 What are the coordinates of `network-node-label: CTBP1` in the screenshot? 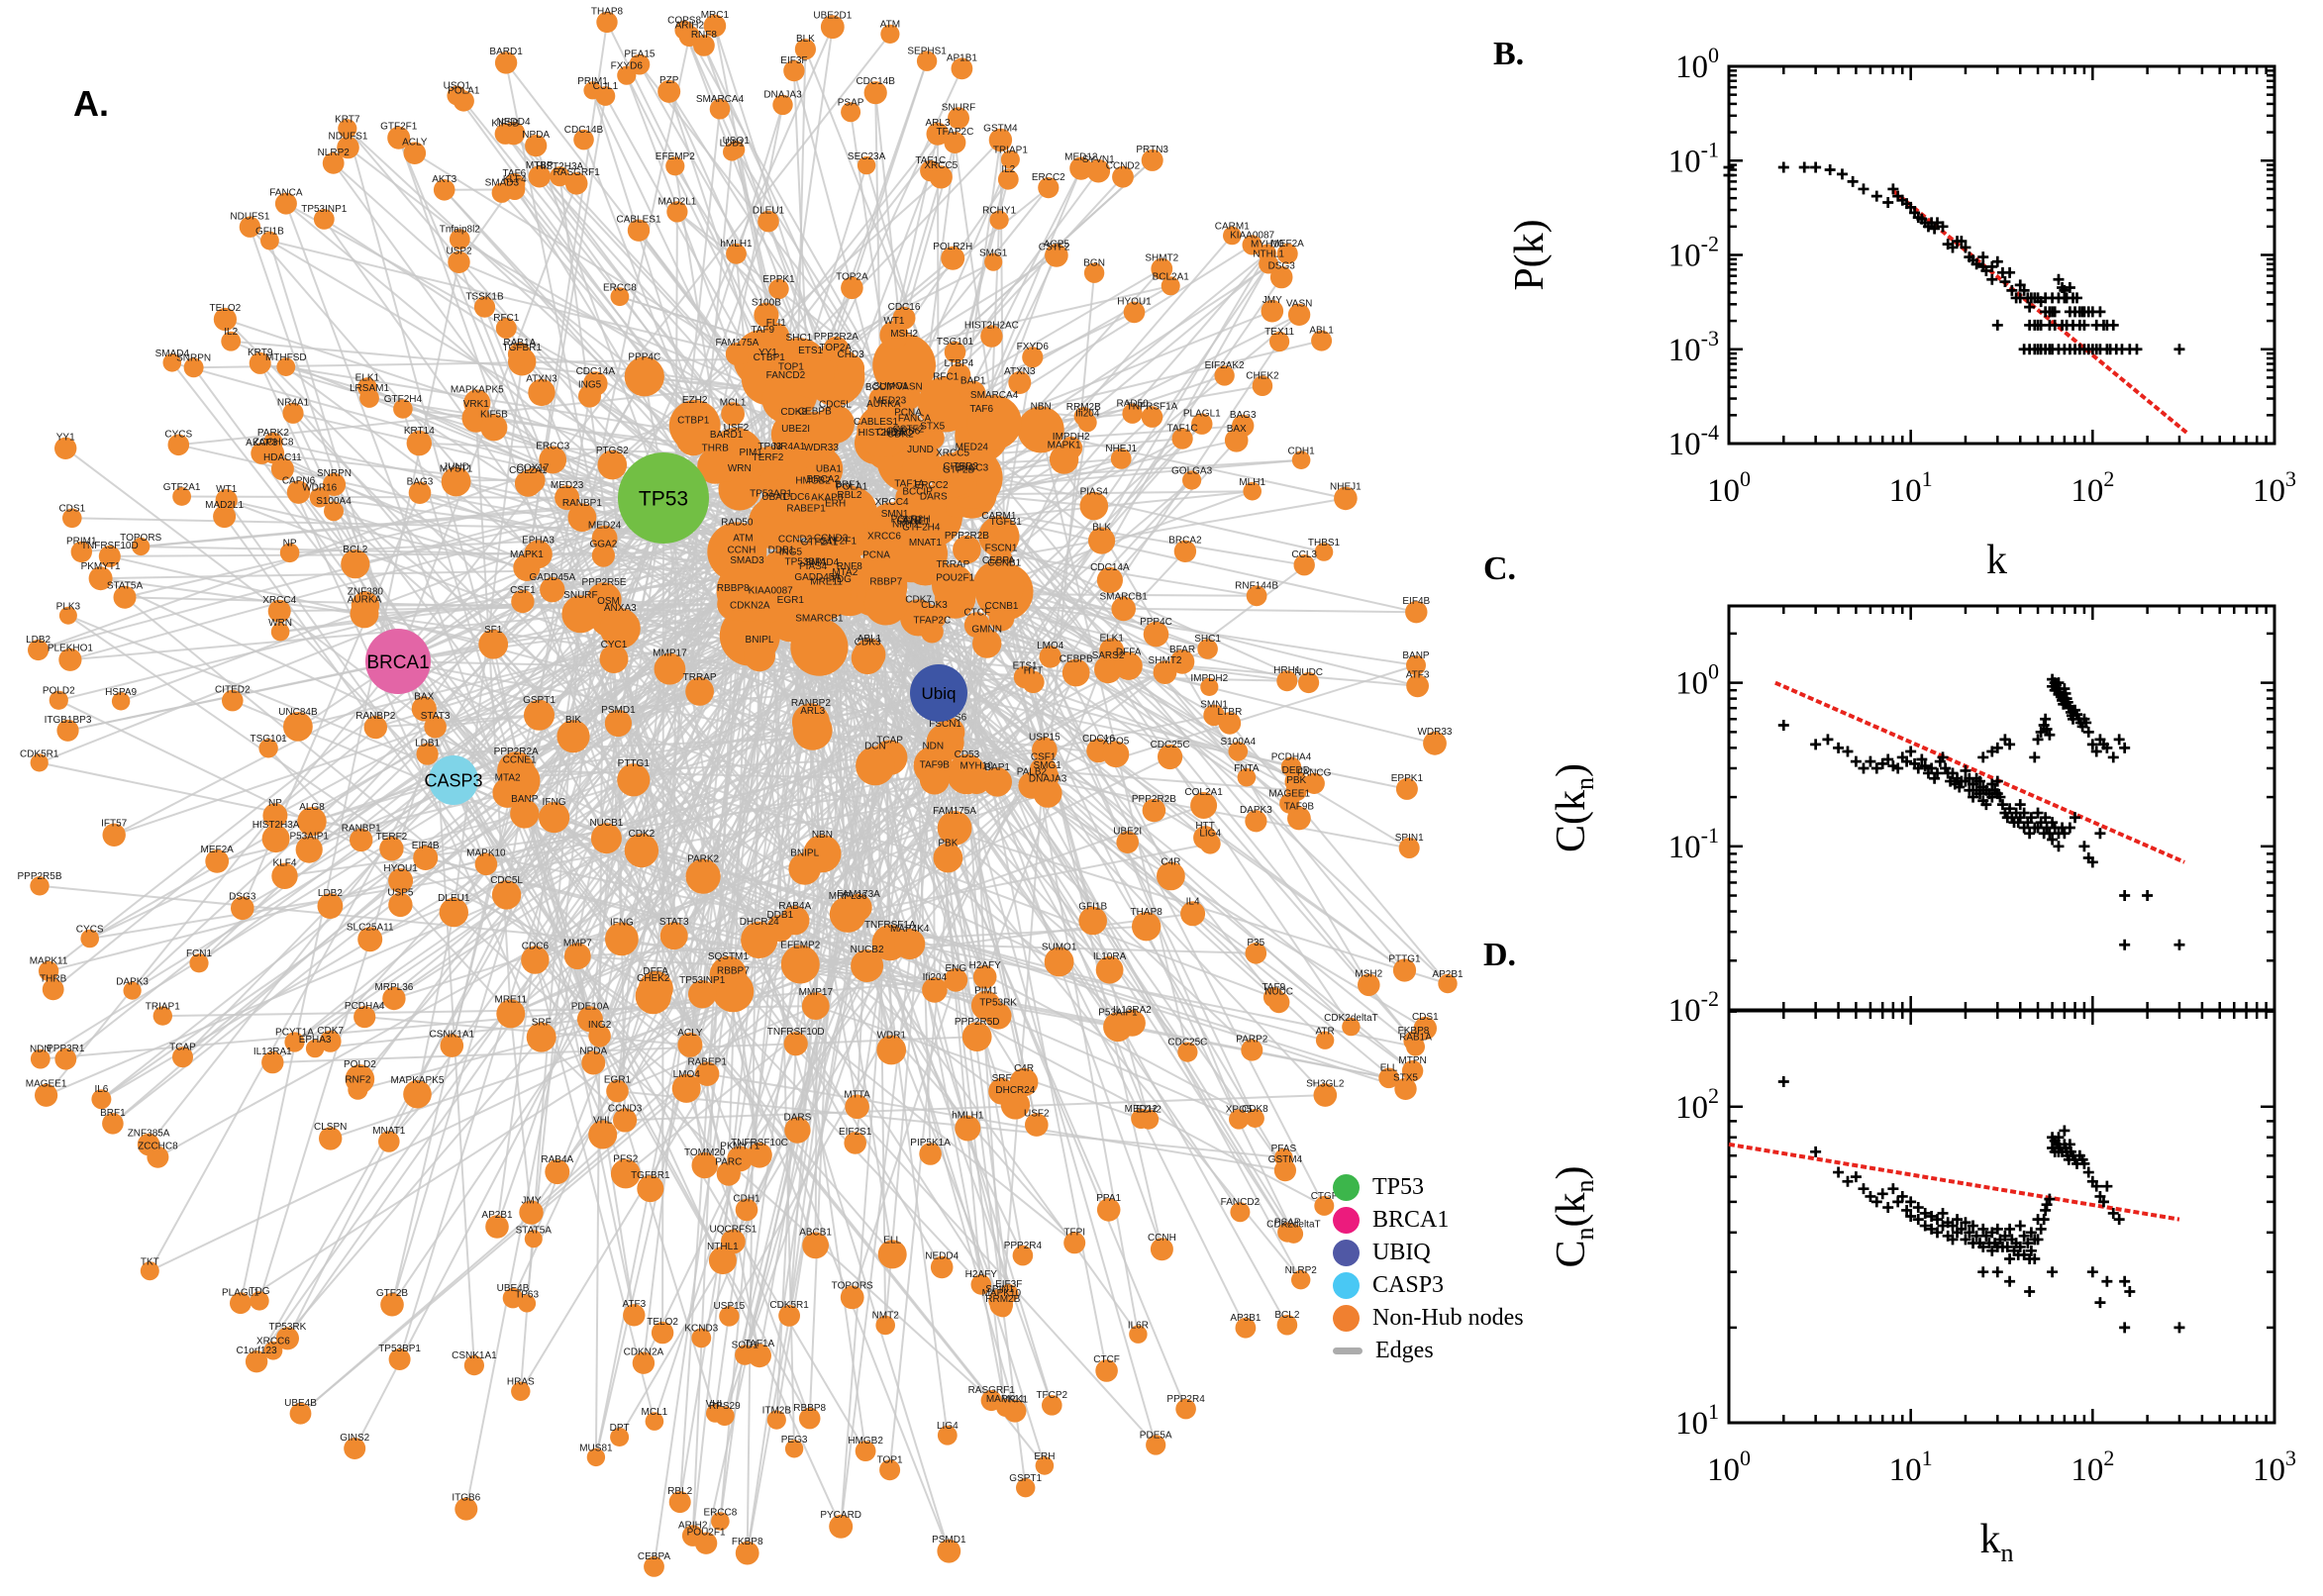 It's located at (694, 421).